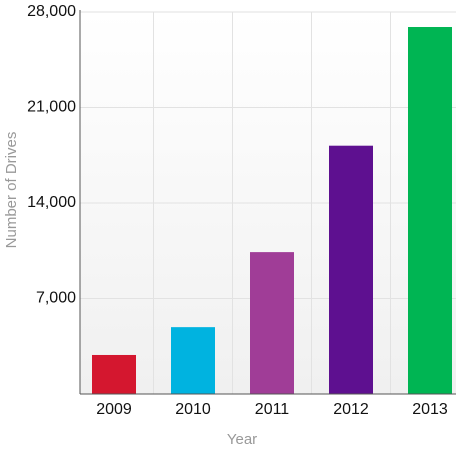 The height and width of the screenshot is (459, 456). I want to click on x-tick-label: 2010, so click(193, 409).